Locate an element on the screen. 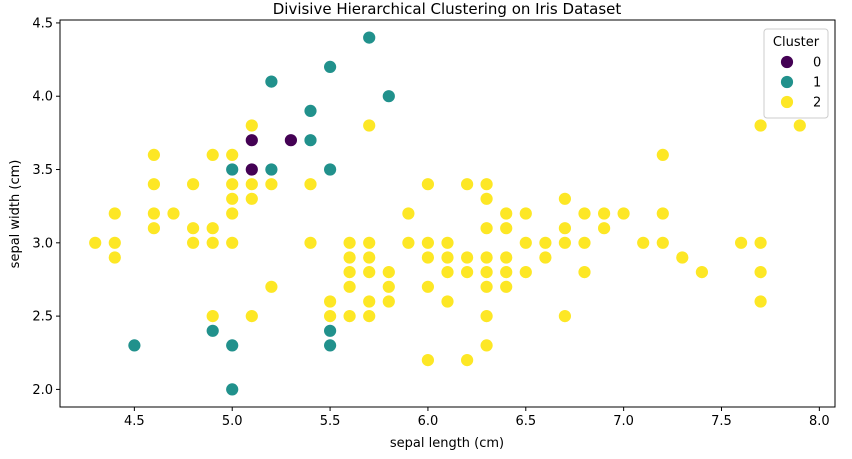 The height and width of the screenshot is (459, 852). x-tick-label: 5.5 is located at coordinates (330, 421).